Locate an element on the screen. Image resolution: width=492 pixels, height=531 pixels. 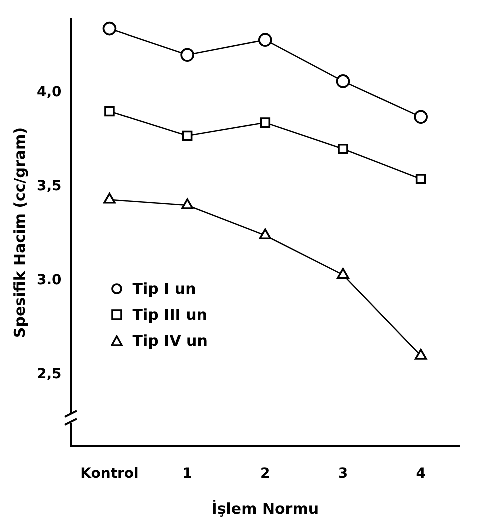
y-tick-label: 2,5 is located at coordinates (49, 374).